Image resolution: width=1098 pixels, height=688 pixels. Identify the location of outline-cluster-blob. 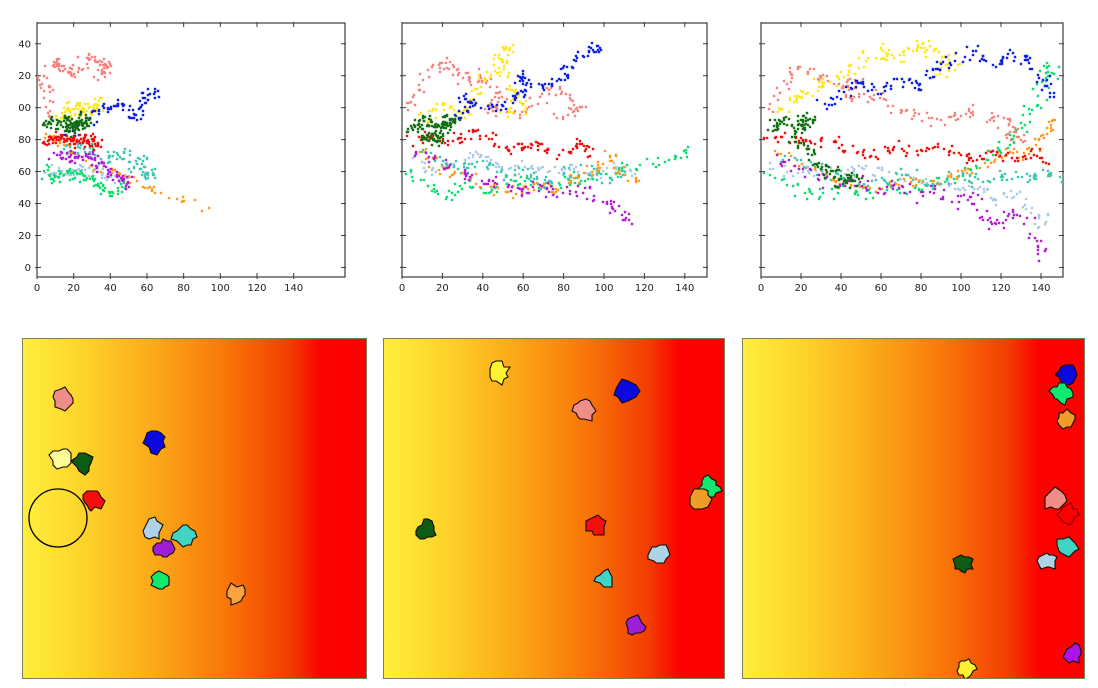
(1068, 514).